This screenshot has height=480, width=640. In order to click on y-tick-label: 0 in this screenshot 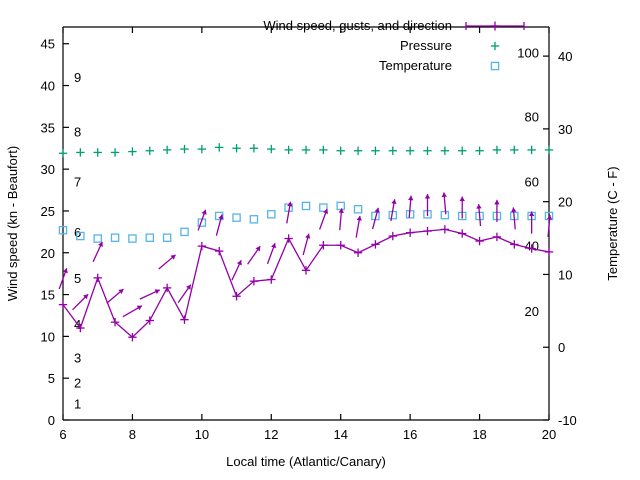, I will do `click(51, 420)`.